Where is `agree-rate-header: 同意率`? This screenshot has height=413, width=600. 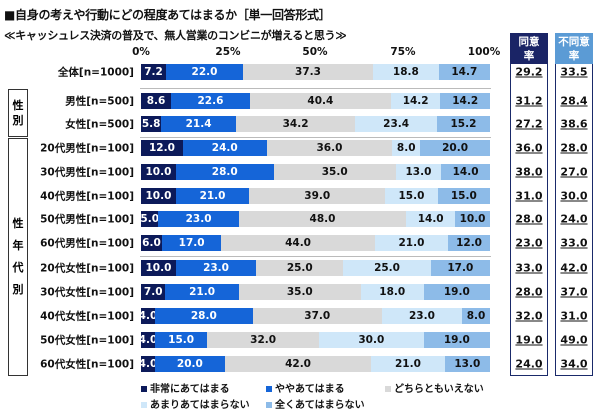 agree-rate-header: 同意率 is located at coordinates (529, 48).